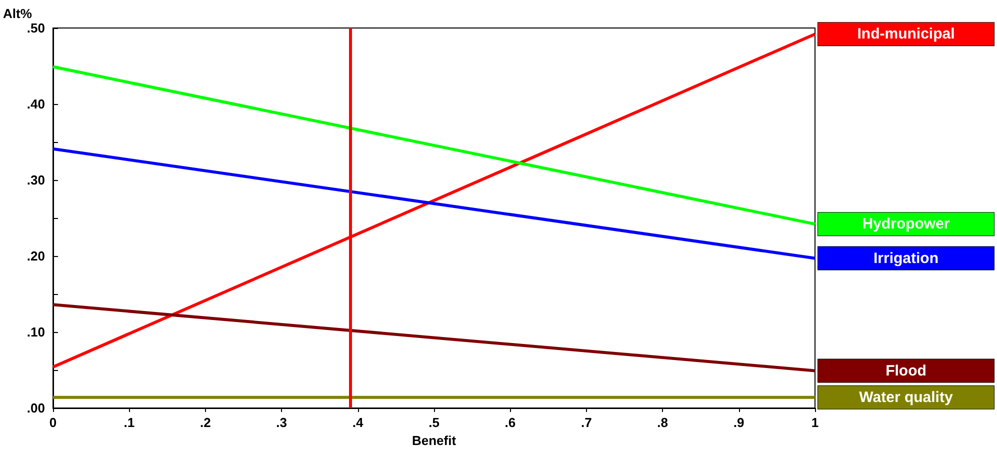 The image size is (997, 457). Describe the element at coordinates (906, 224) in the screenshot. I see `text: Hydropower` at that location.